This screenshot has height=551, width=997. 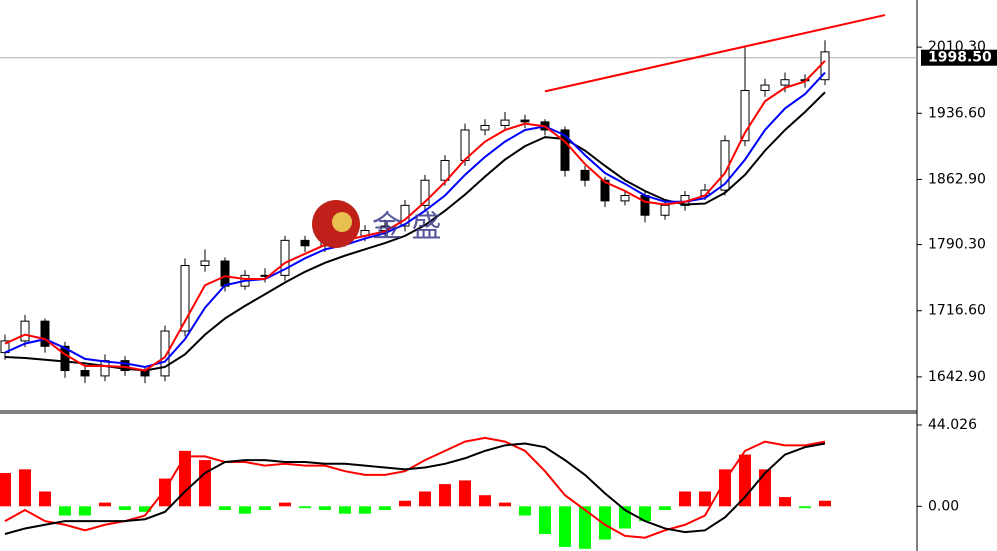 What do you see at coordinates (342, 222) in the screenshot?
I see `logo-inner` at bounding box center [342, 222].